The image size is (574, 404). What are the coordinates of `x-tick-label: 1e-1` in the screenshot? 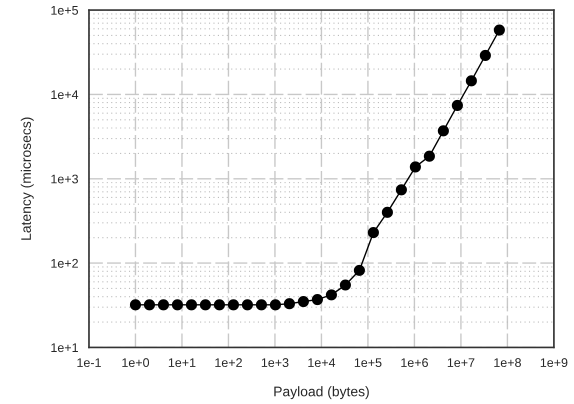 It's located at (89, 363).